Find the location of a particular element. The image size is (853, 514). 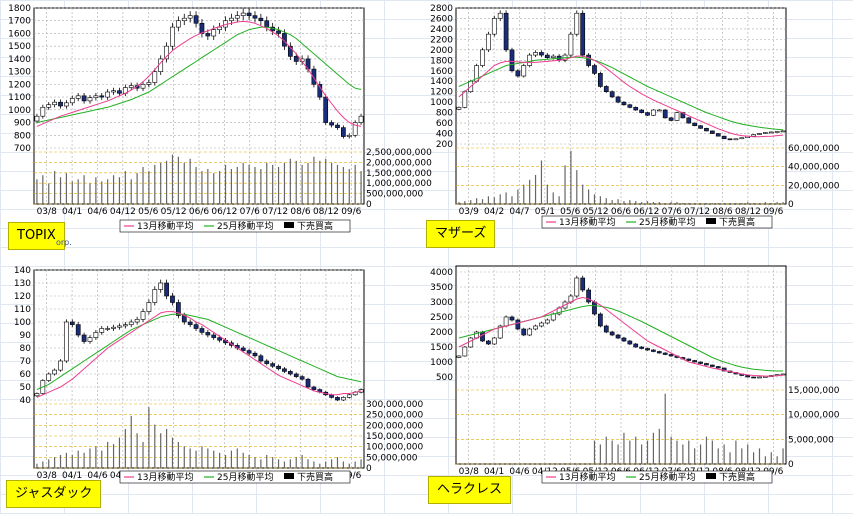

x-tick-label: 05/1 is located at coordinates (545, 212).